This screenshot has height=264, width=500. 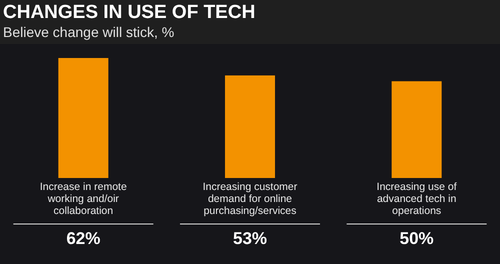 I want to click on x-tick-label: Increasing customer demand for online purchasing/services, so click(x=250, y=199).